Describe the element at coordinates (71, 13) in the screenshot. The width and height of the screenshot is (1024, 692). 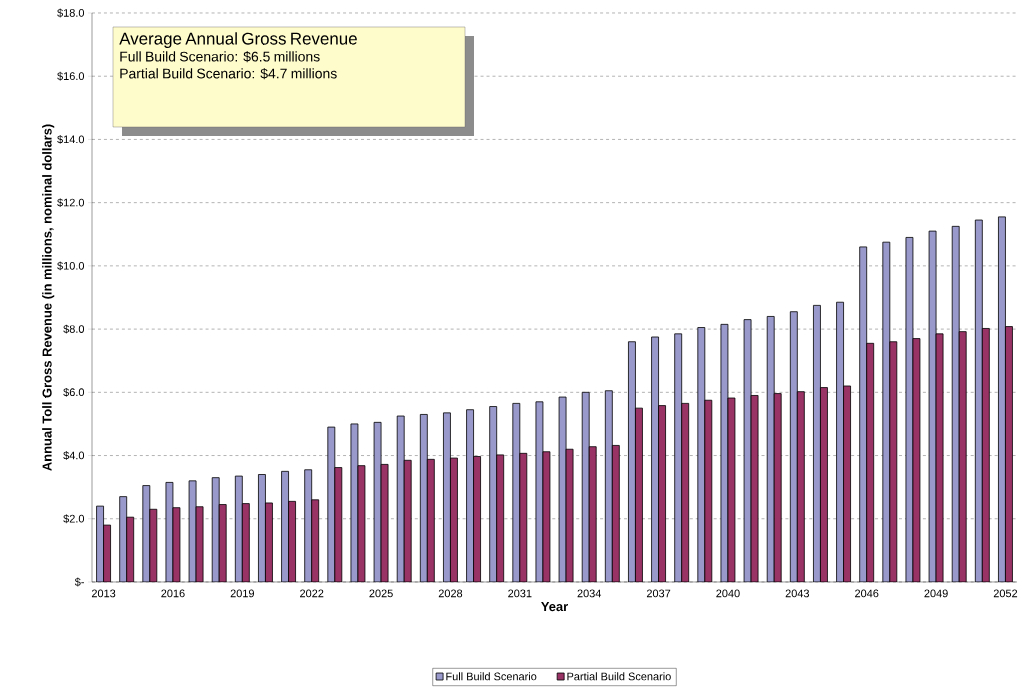
I see `y-tick-label: $18.0` at that location.